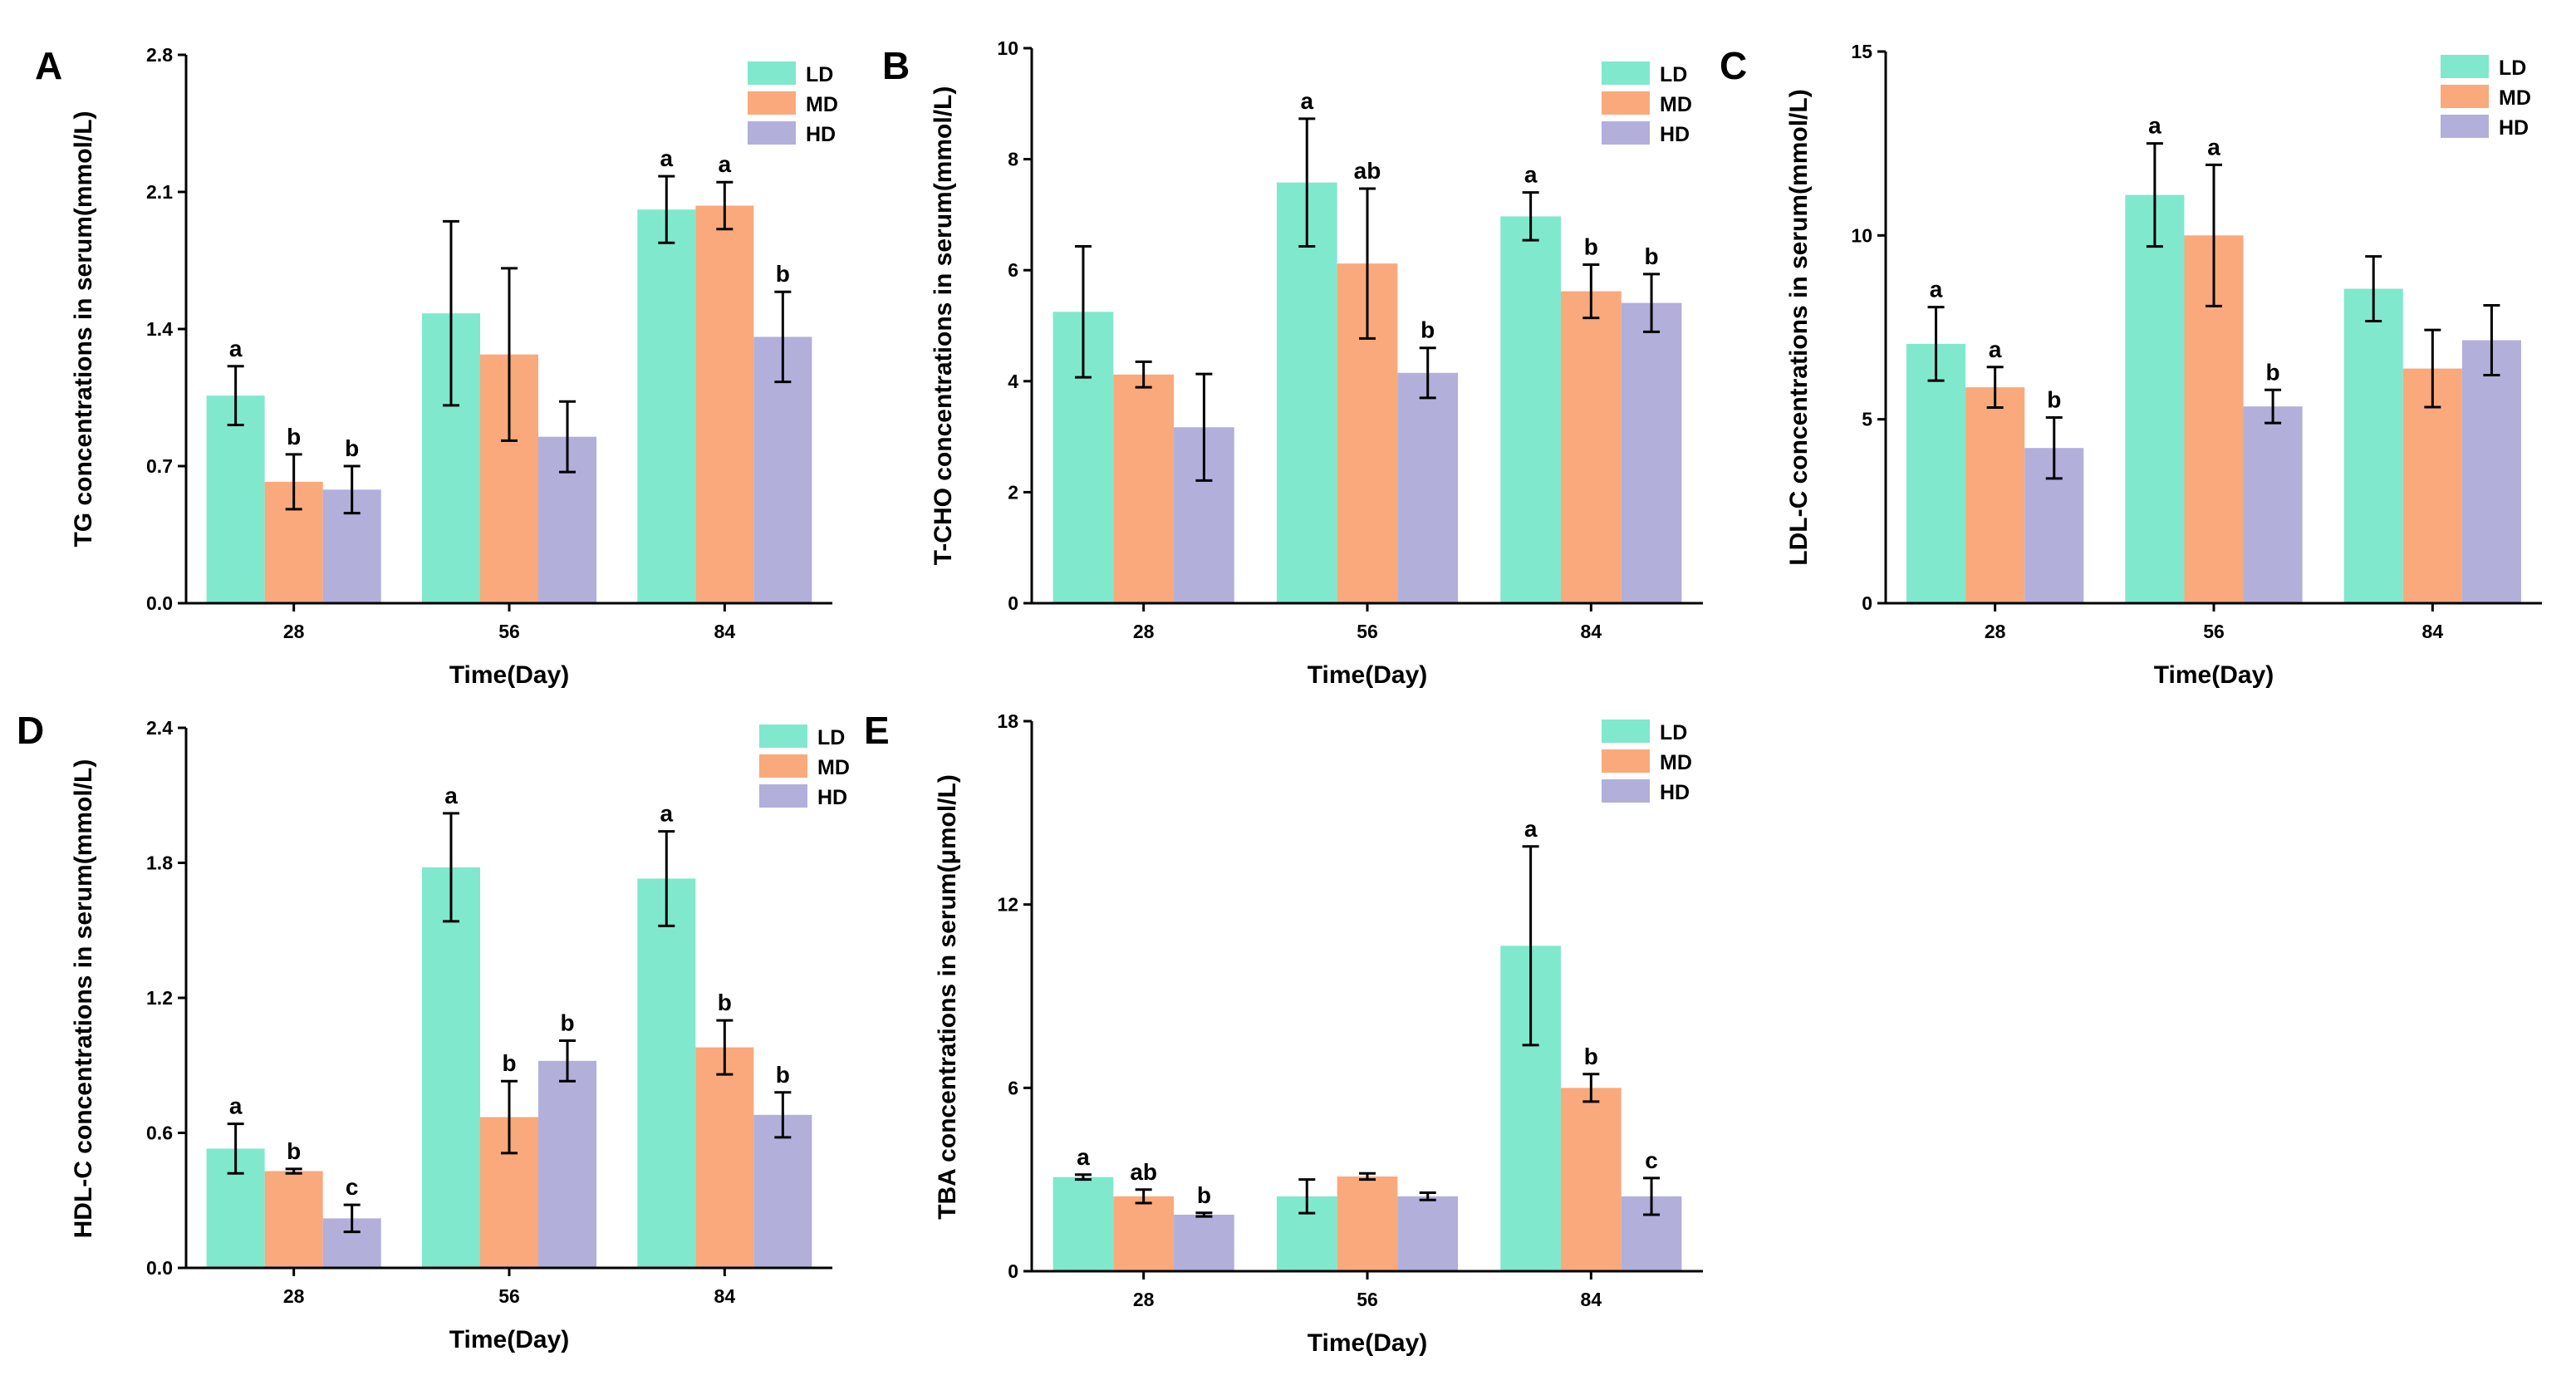 The height and width of the screenshot is (1395, 2576). What do you see at coordinates (943, 326) in the screenshot?
I see `y-axis-title: T-CHO concentrations in serum(mmol/L)` at bounding box center [943, 326].